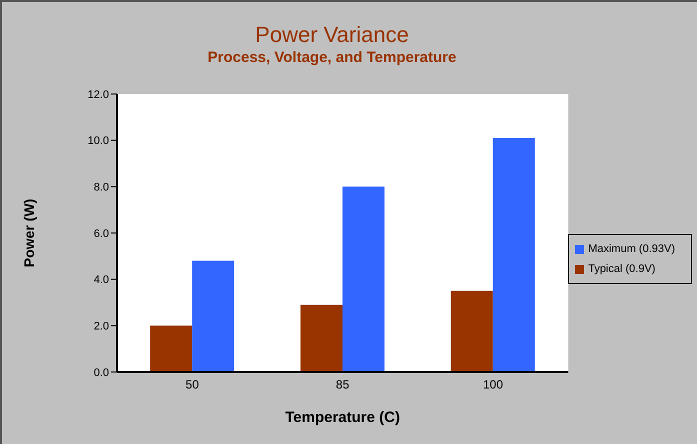 The width and height of the screenshot is (697, 444). What do you see at coordinates (332, 57) in the screenshot?
I see `chart-subtitle: Process, Voltage, and Temperature` at bounding box center [332, 57].